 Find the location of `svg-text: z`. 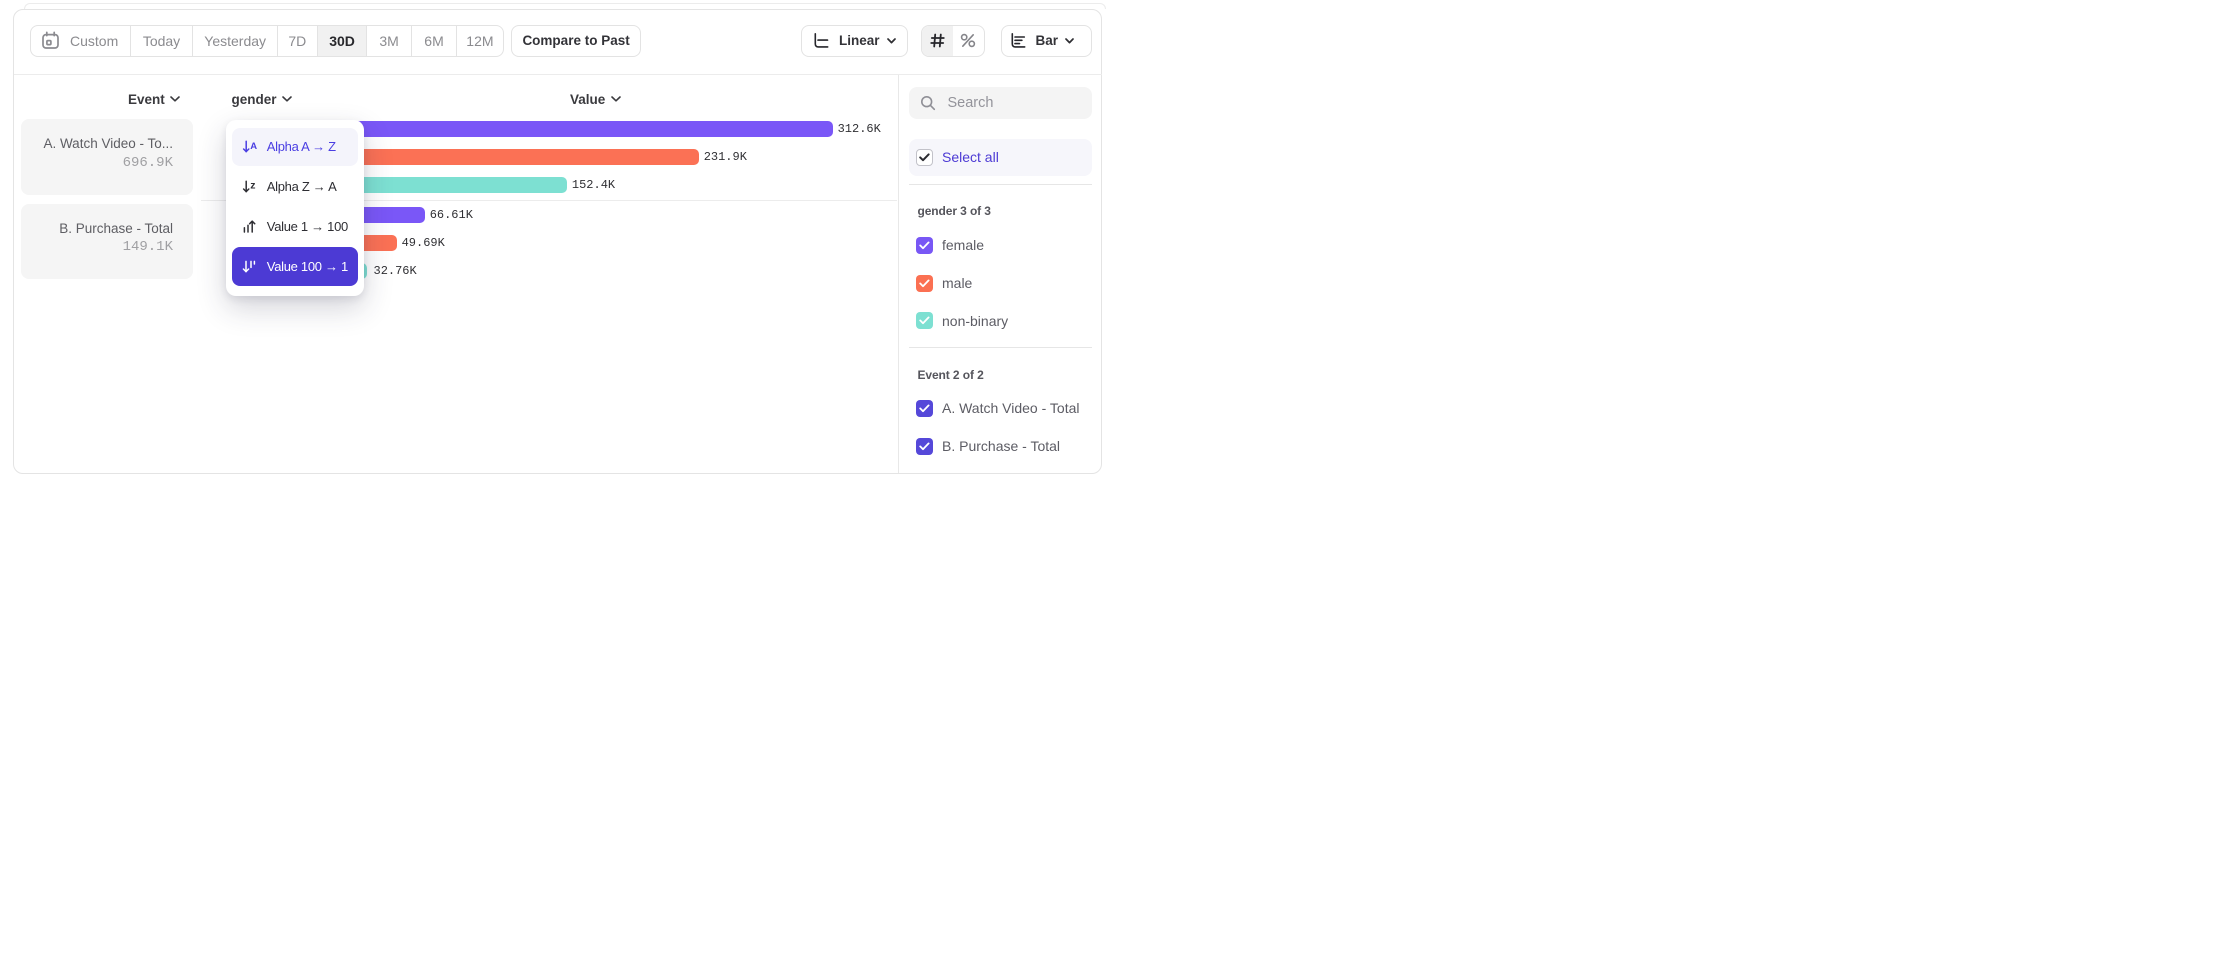

svg-text: z is located at coordinates (252, 186).